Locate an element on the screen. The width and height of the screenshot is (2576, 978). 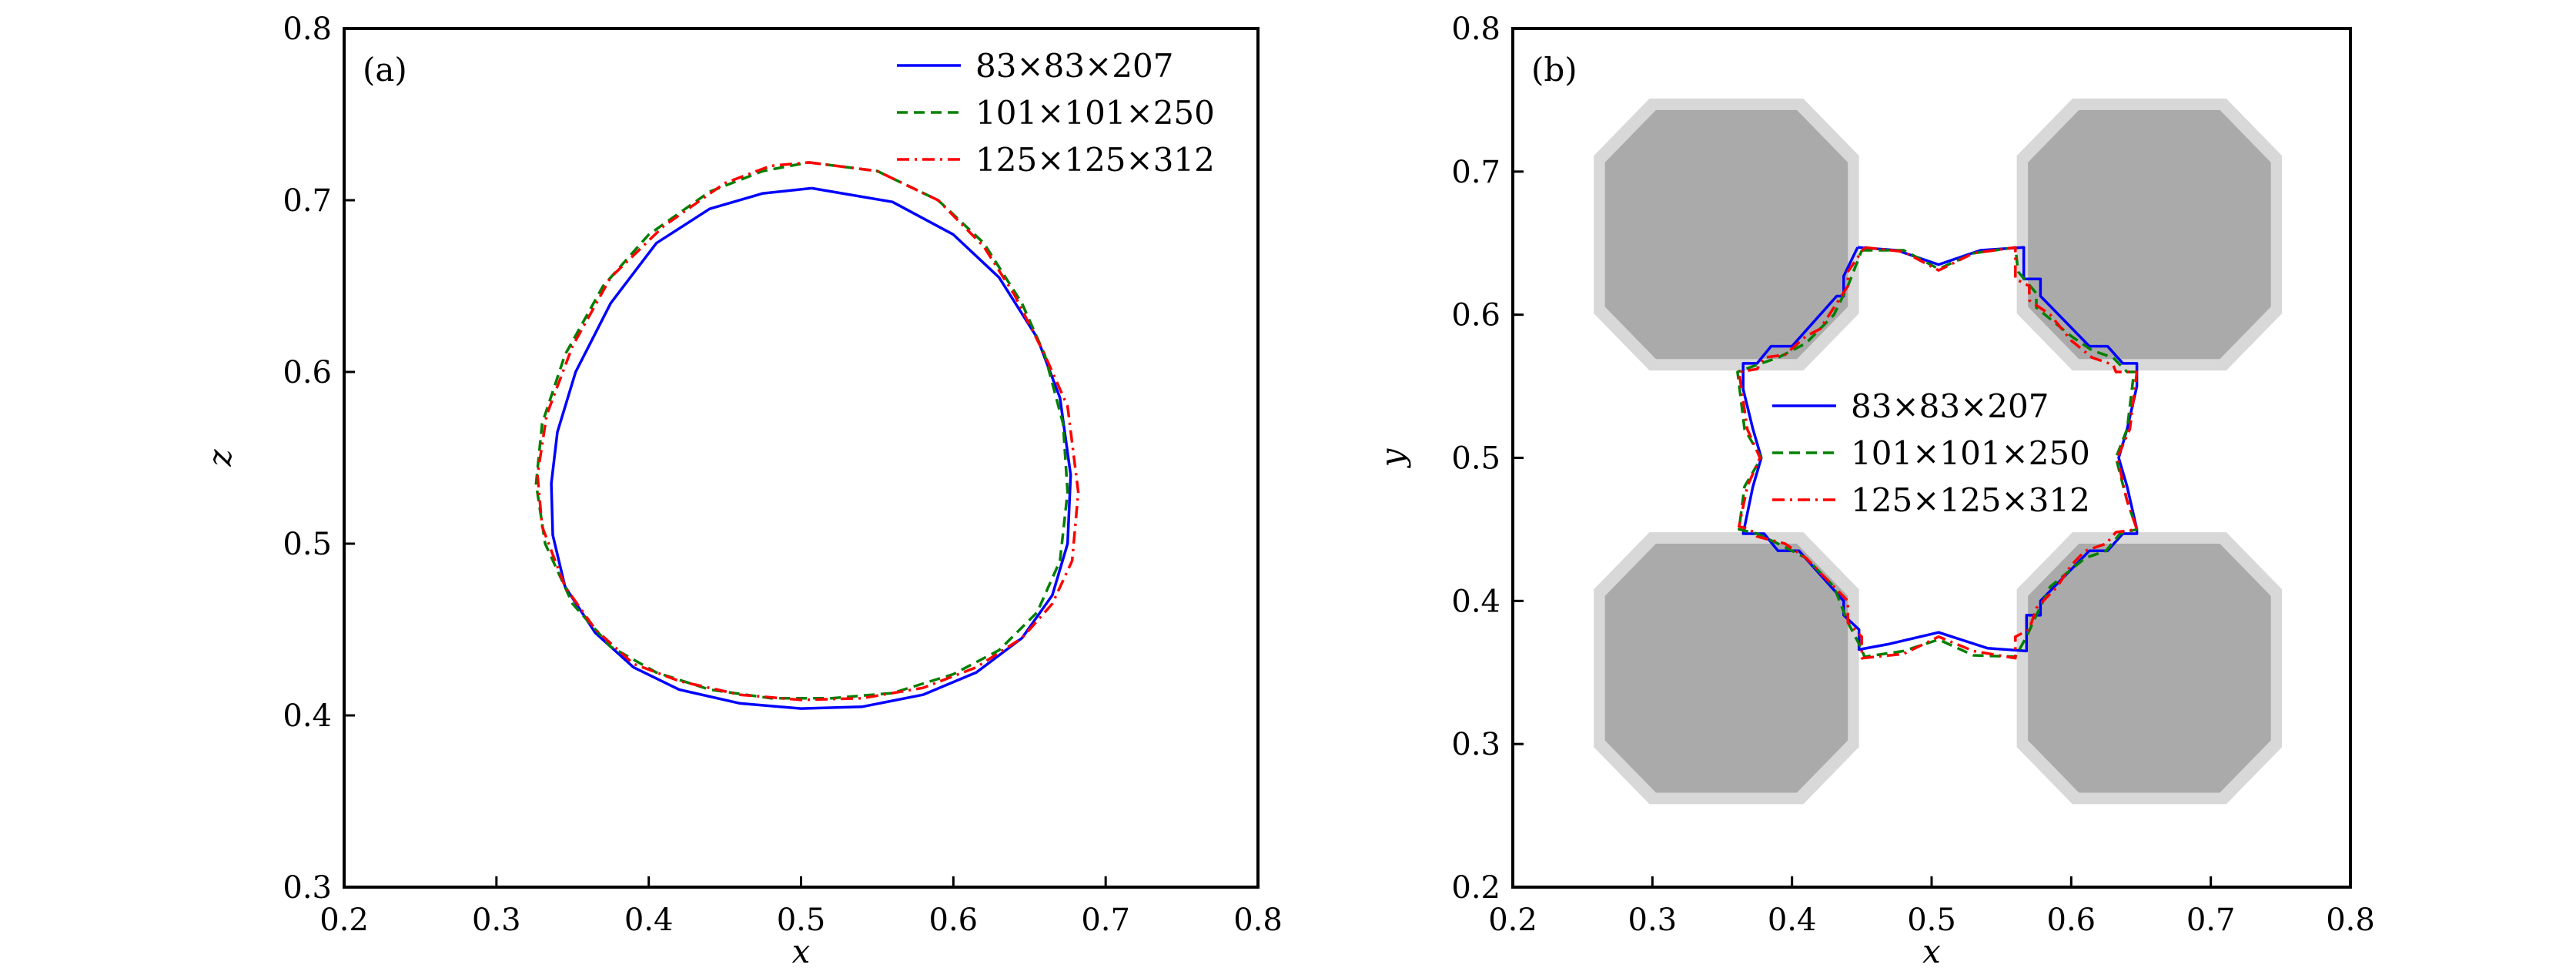
panel-label: (b) is located at coordinates (1554, 70).